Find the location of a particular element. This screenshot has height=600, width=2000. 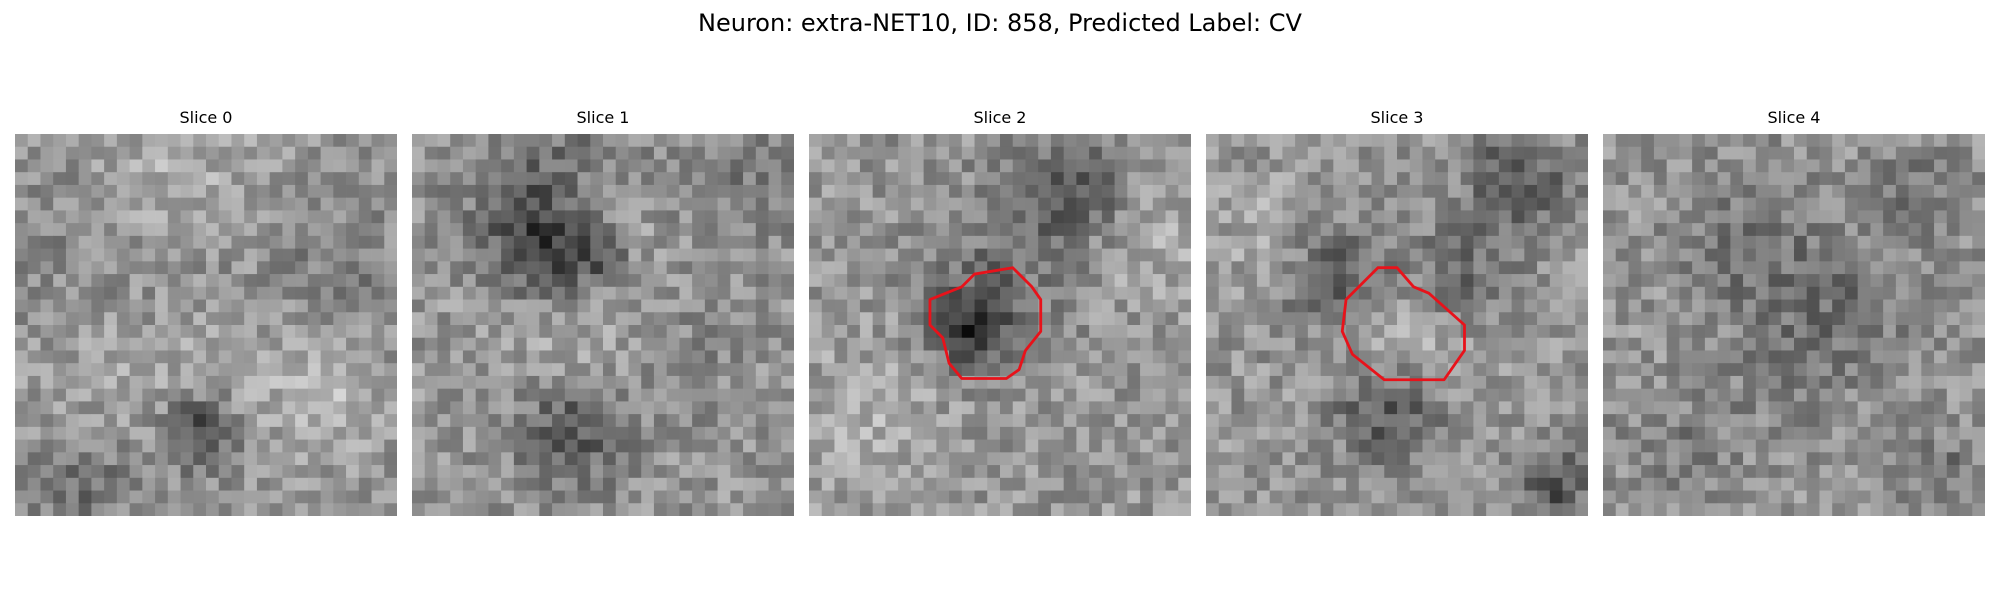

slice-panel-0: Slice 0 is located at coordinates (206, 312).